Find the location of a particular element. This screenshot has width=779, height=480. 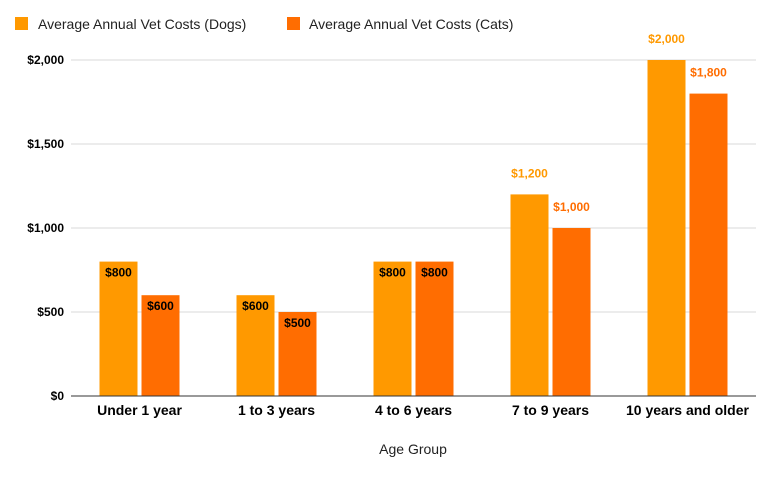

y-tick-label: $1,000 is located at coordinates (45, 228).